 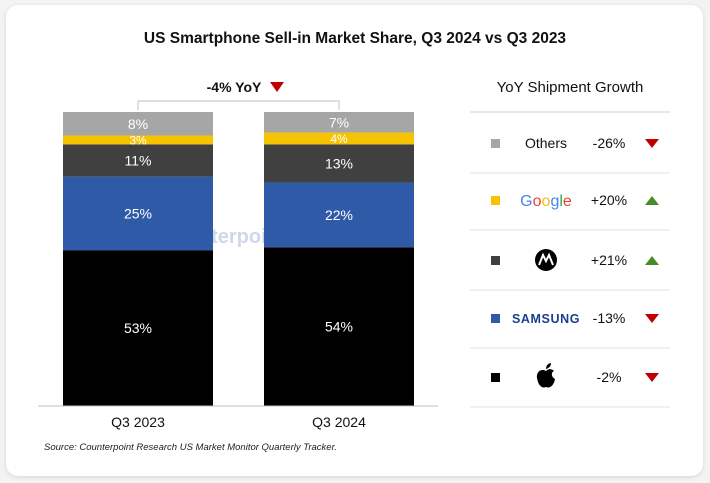 I want to click on x-tick-label-1: Q3 2023, so click(x=138, y=422).